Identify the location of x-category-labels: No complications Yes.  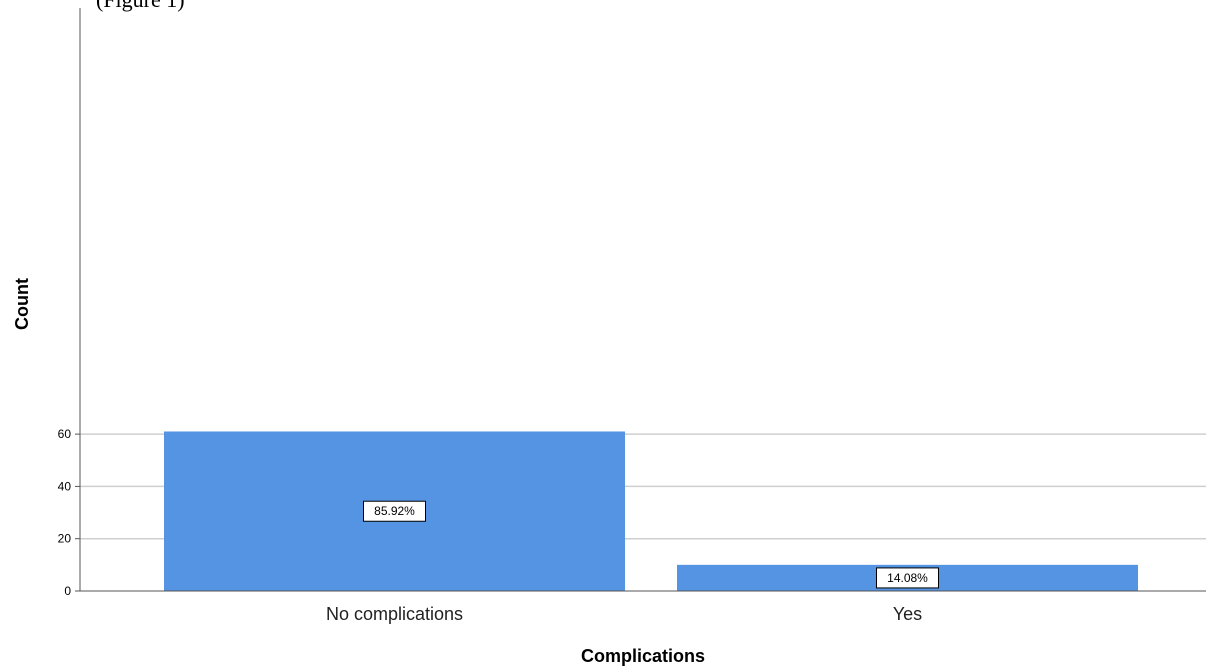
(624, 614).